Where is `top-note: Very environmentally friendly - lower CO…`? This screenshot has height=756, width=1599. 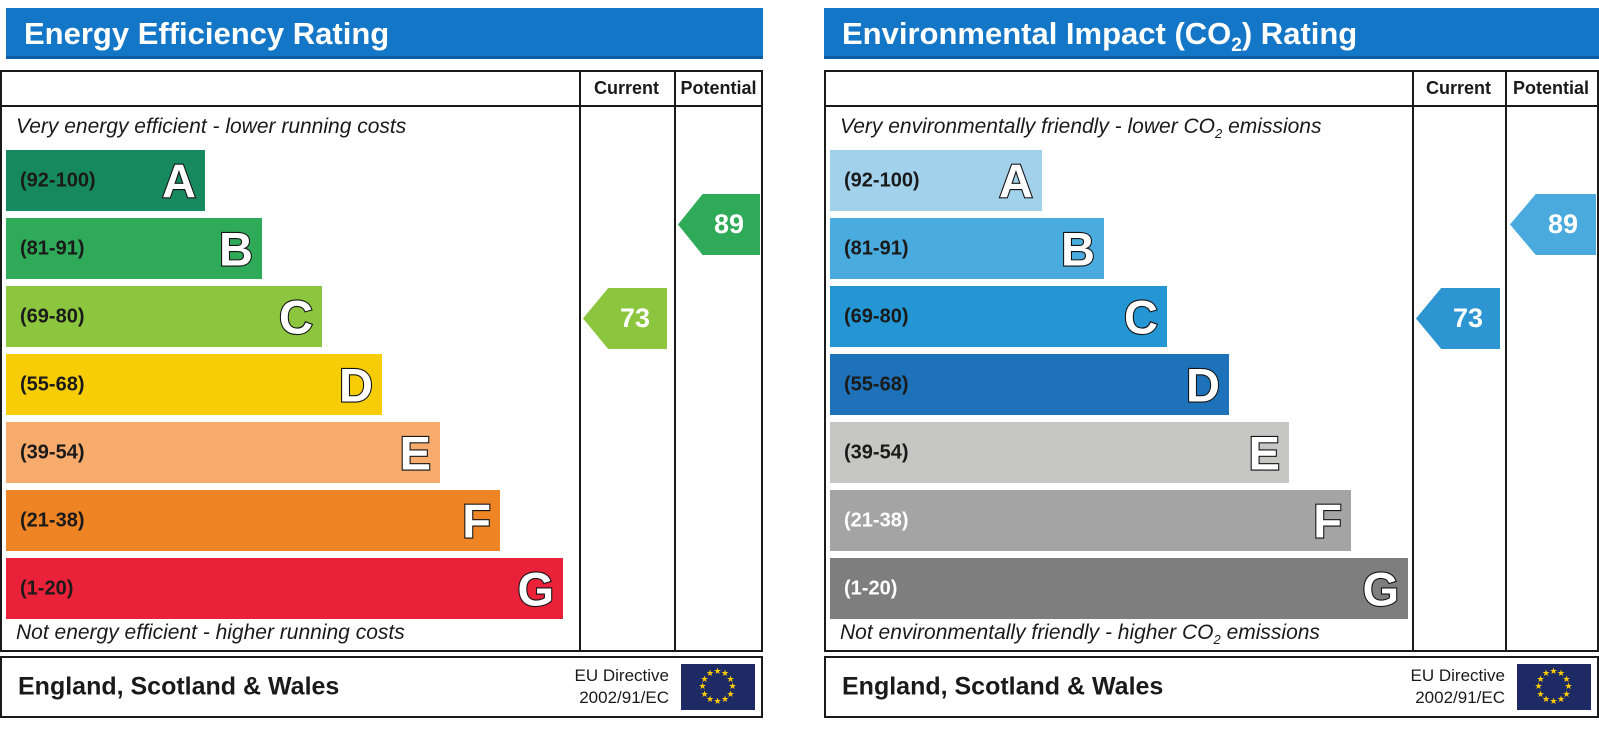
top-note: Very environmentally friendly - lower CO… is located at coordinates (1081, 128).